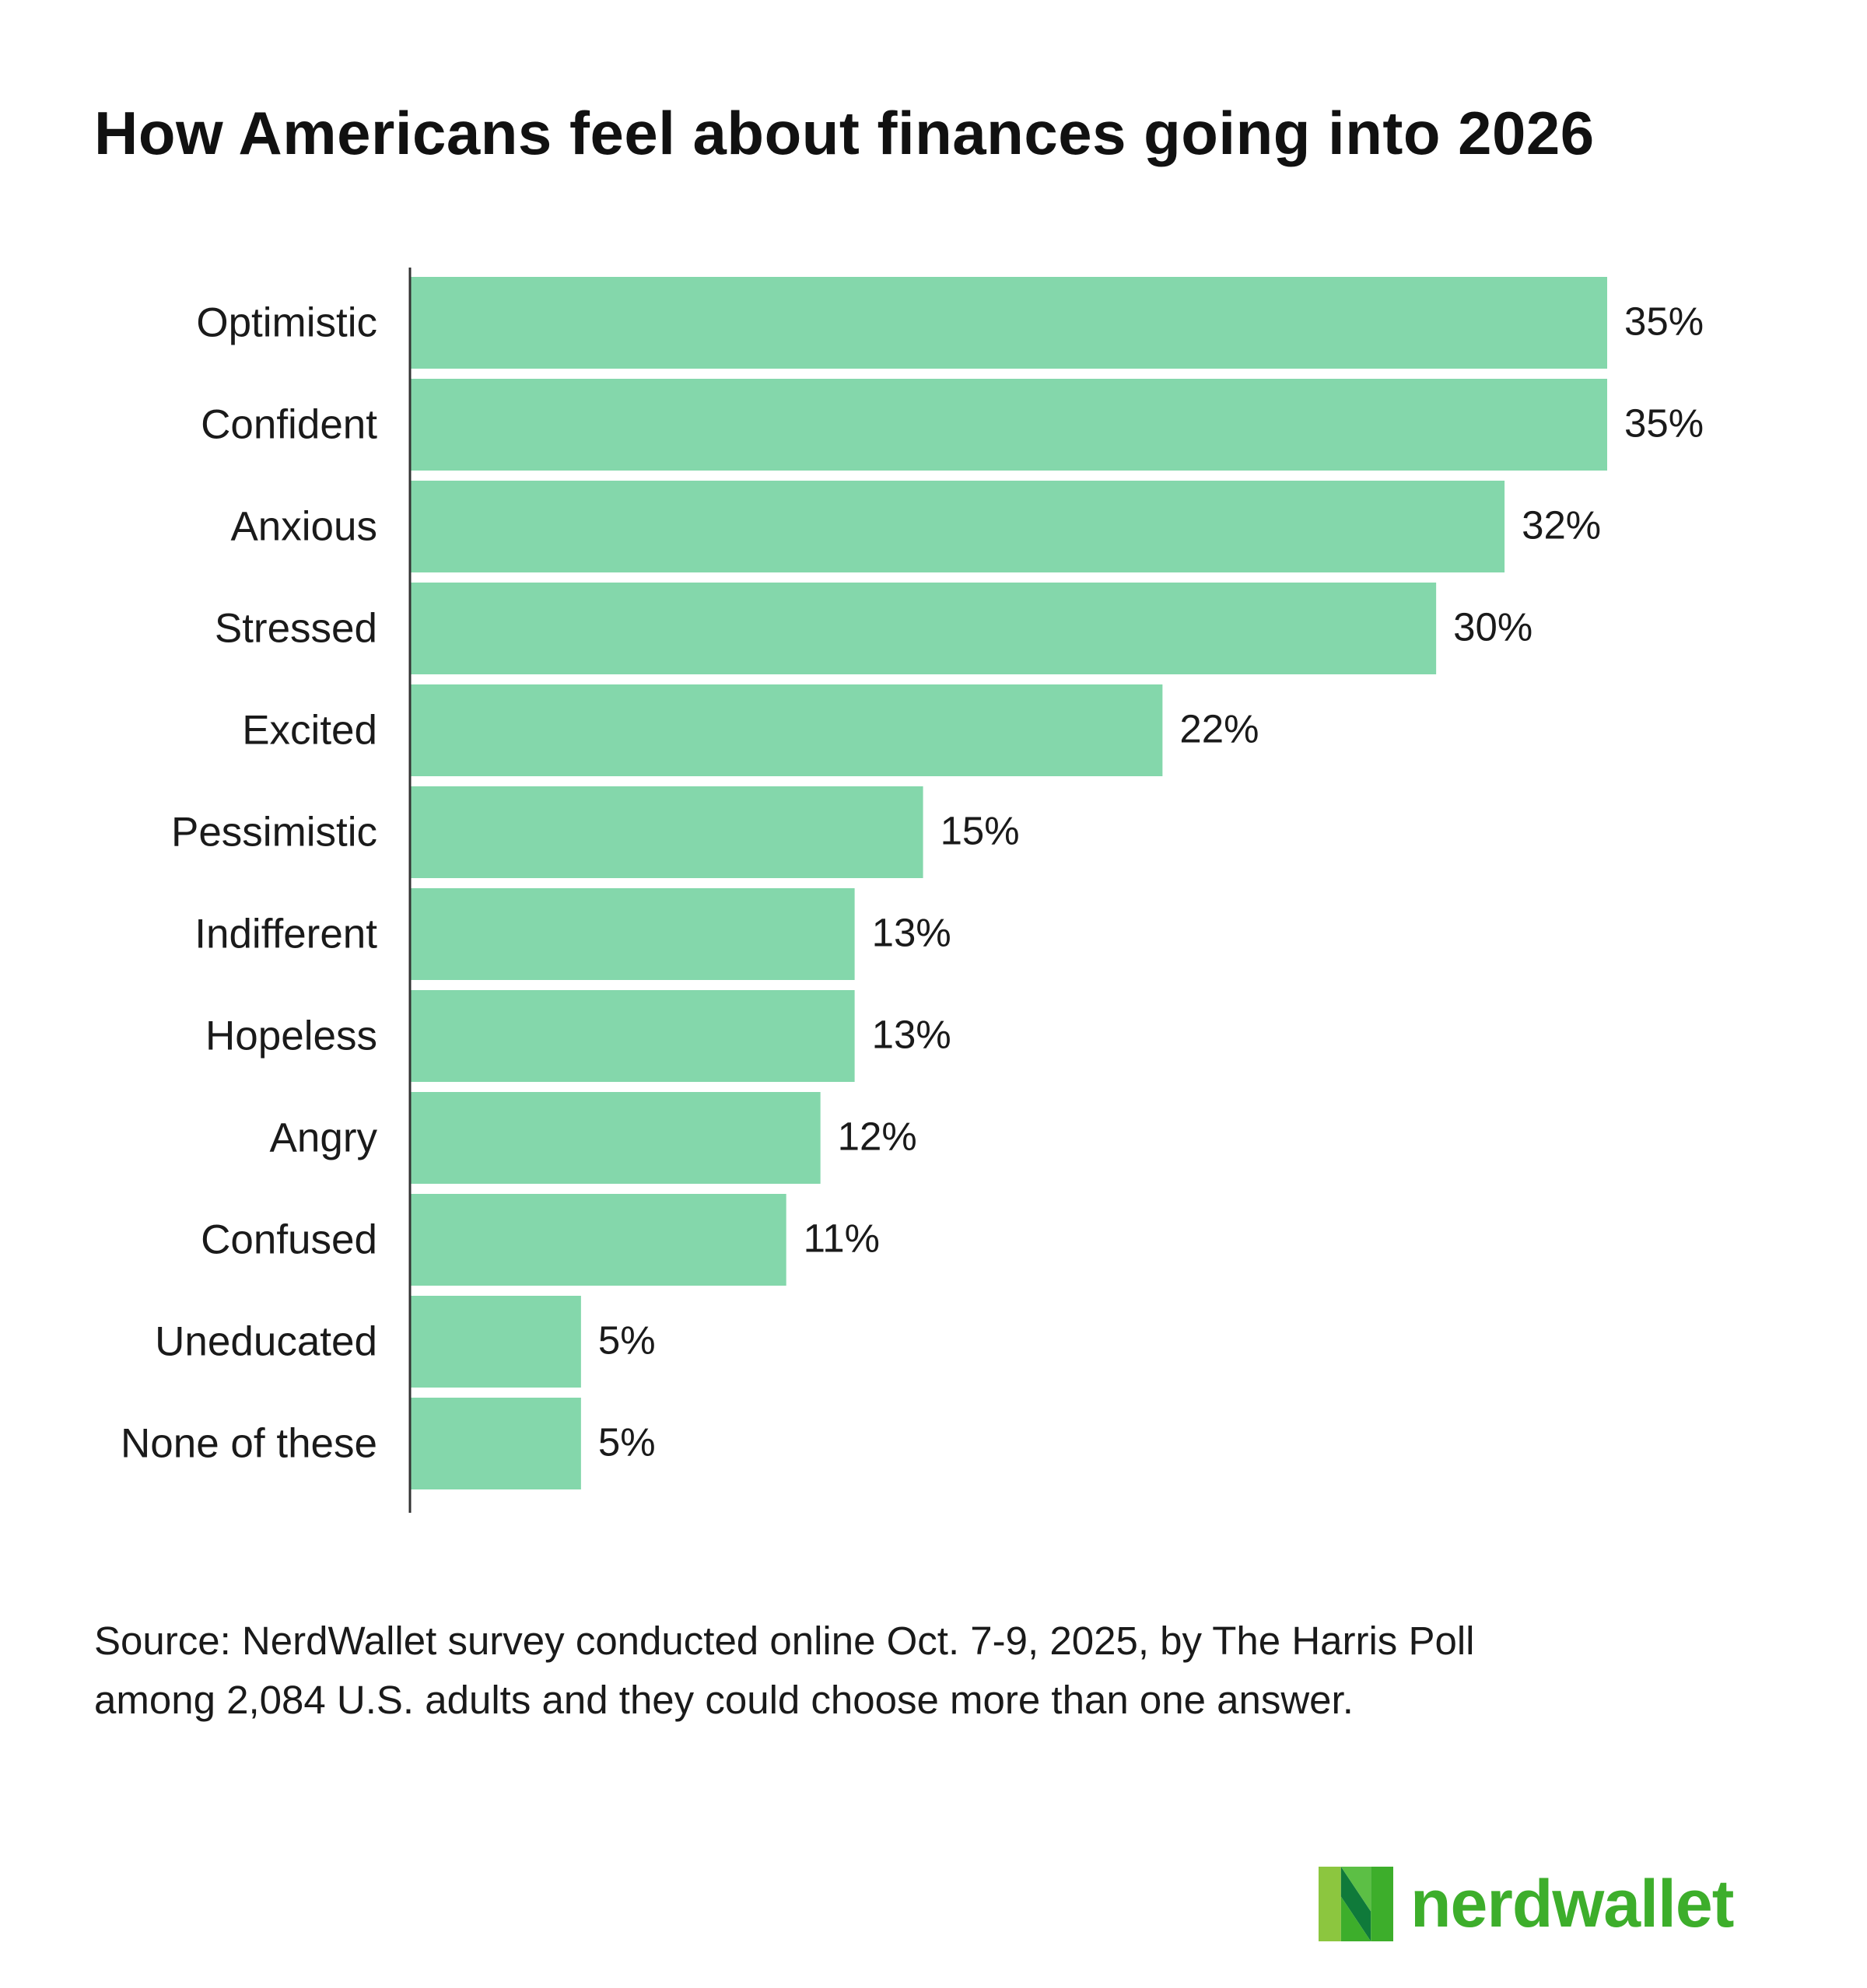 This screenshot has width=1867, height=1988. Describe the element at coordinates (598, 1240) in the screenshot. I see `bar-confused` at that location.